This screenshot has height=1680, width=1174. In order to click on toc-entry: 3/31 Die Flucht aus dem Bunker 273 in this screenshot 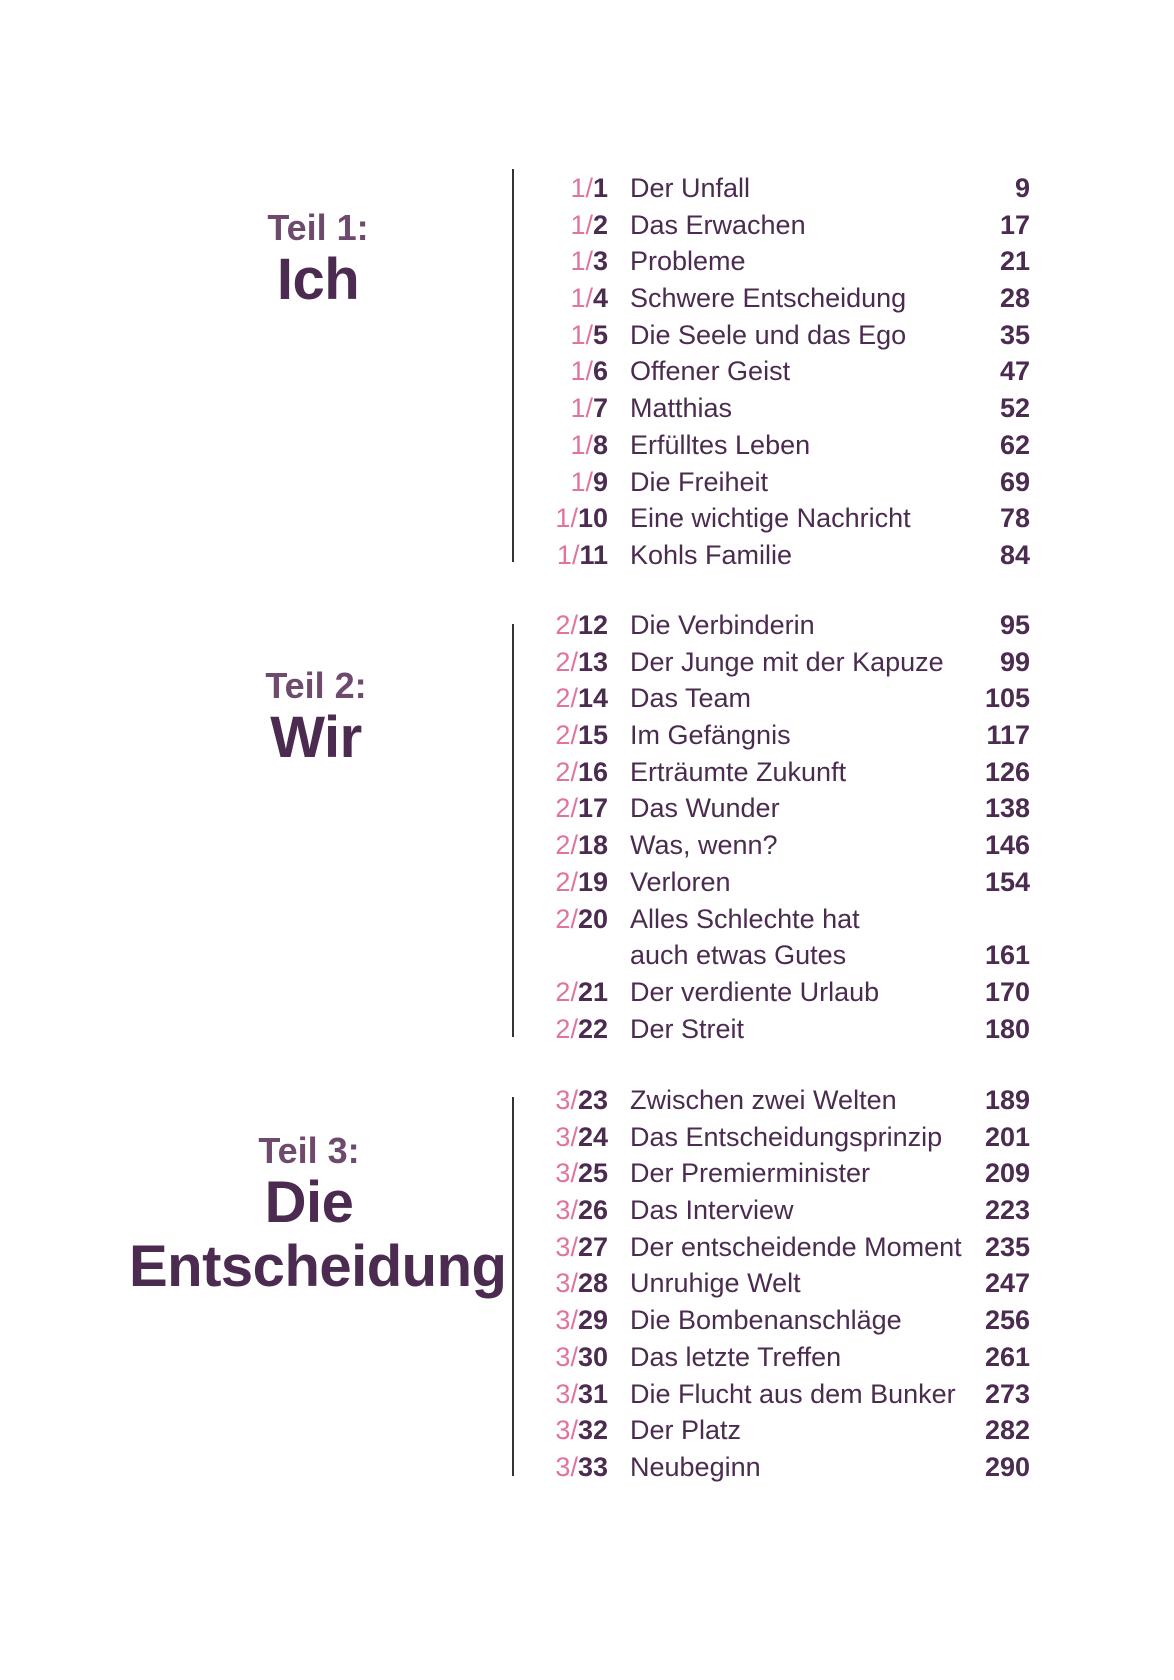, I will do `click(775, 1394)`.